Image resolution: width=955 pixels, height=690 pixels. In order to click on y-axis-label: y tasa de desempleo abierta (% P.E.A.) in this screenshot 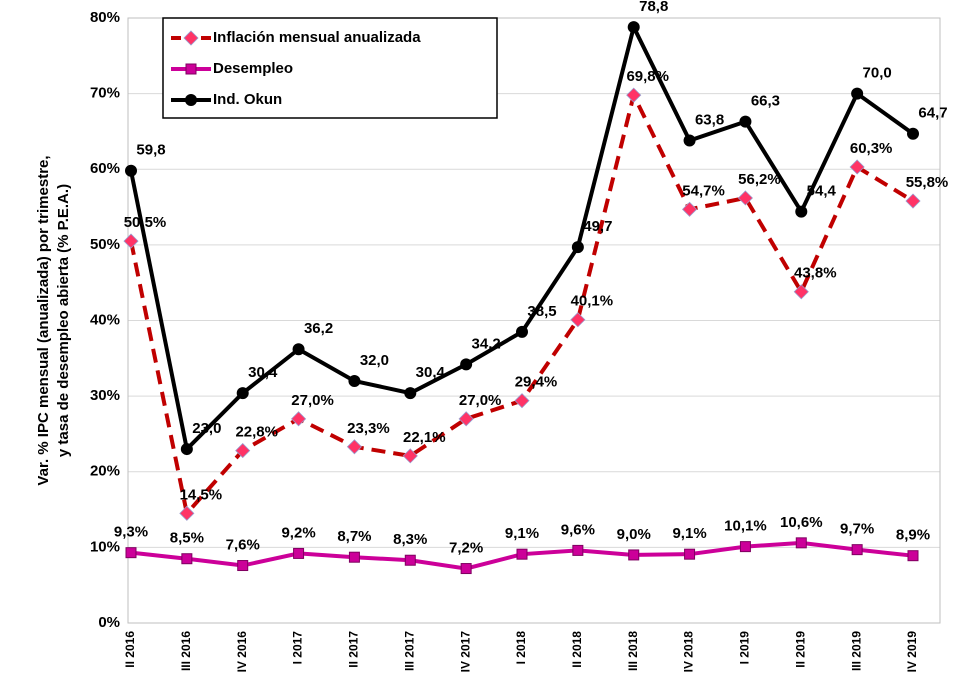, I will do `click(63, 320)`.